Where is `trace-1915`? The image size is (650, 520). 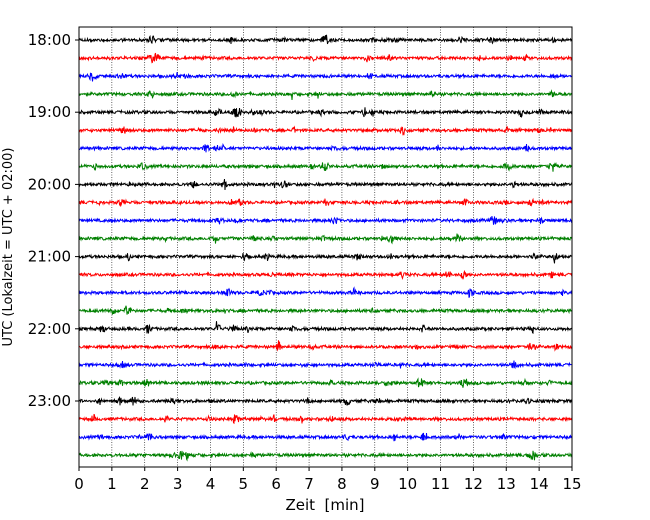
trace-1915 is located at coordinates (325, 130).